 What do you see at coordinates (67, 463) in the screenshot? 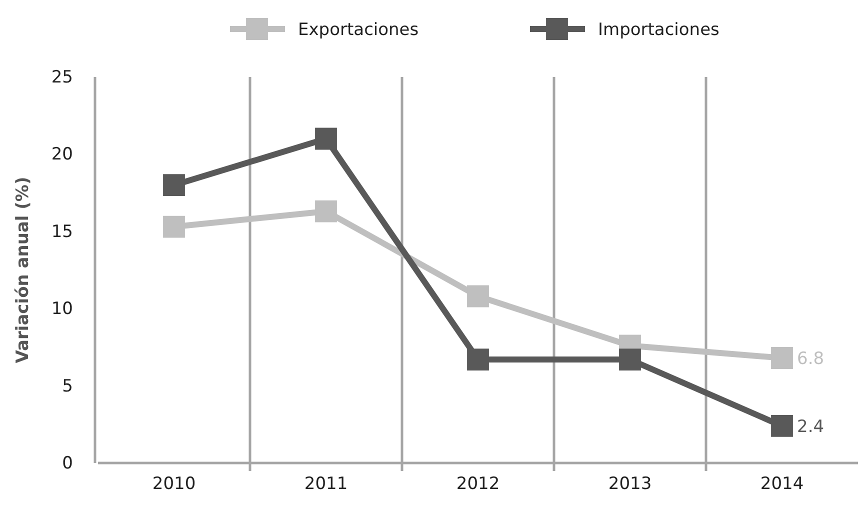
I see `y-tick-label: 0` at bounding box center [67, 463].